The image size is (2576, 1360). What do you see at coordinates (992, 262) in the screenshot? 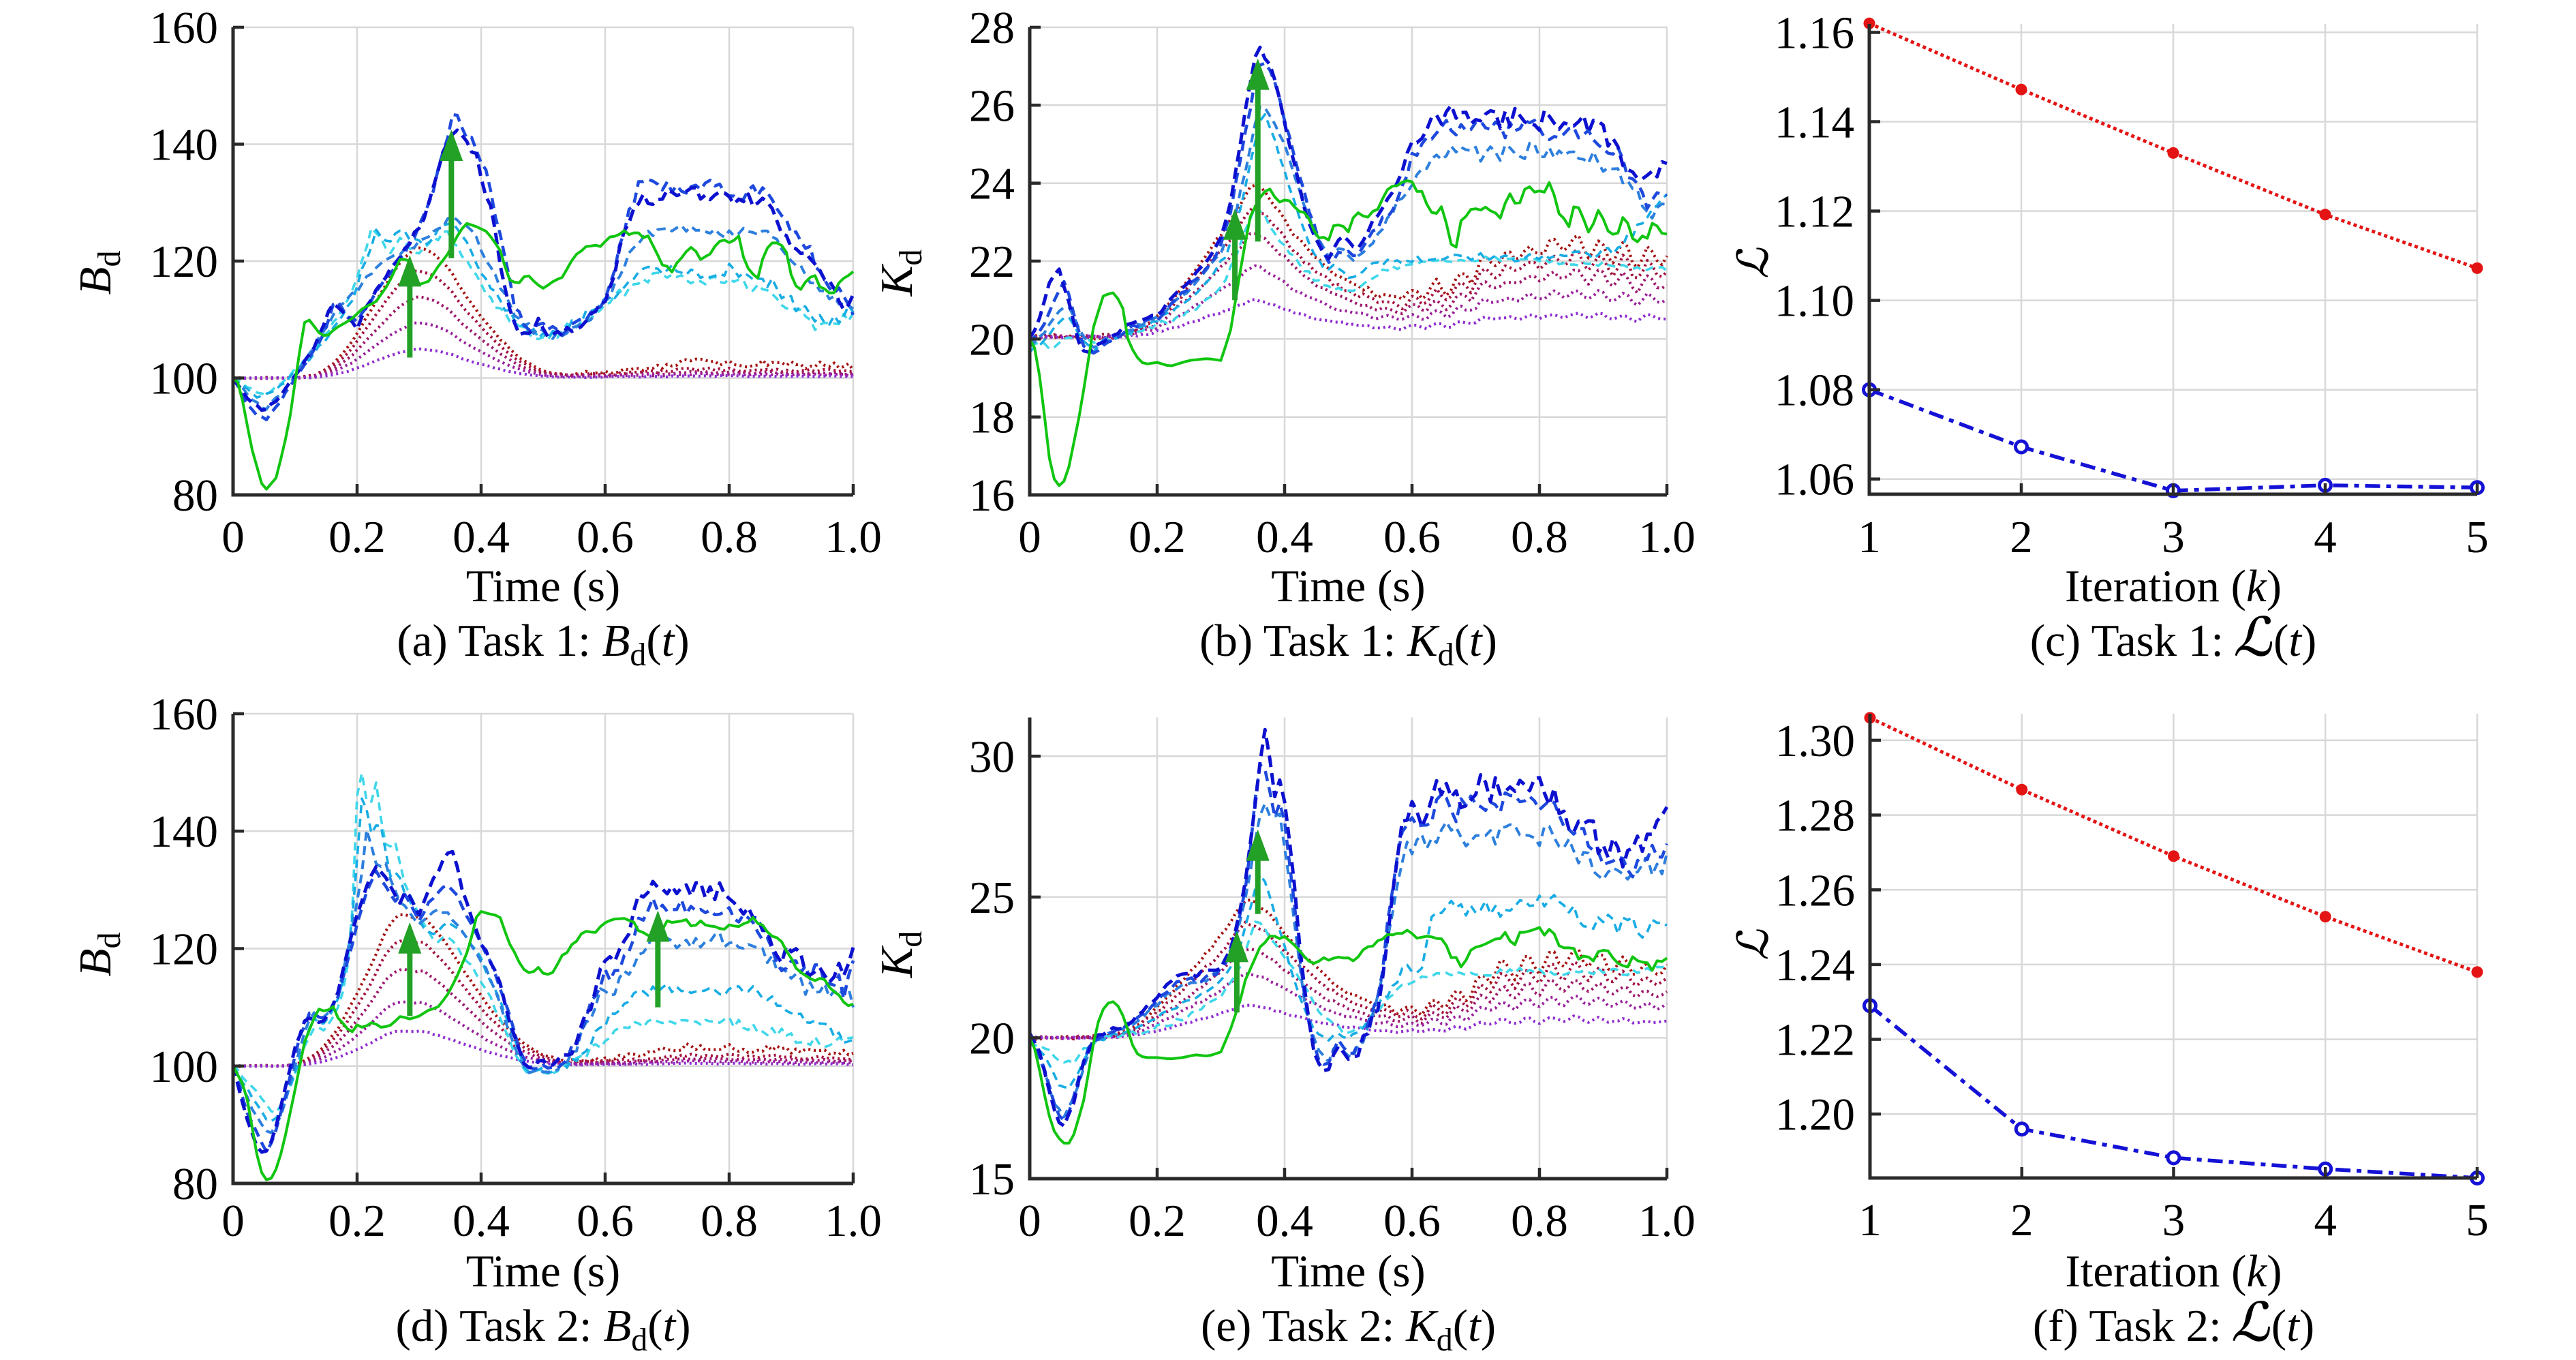
I see `svg-text: 22` at bounding box center [992, 262].